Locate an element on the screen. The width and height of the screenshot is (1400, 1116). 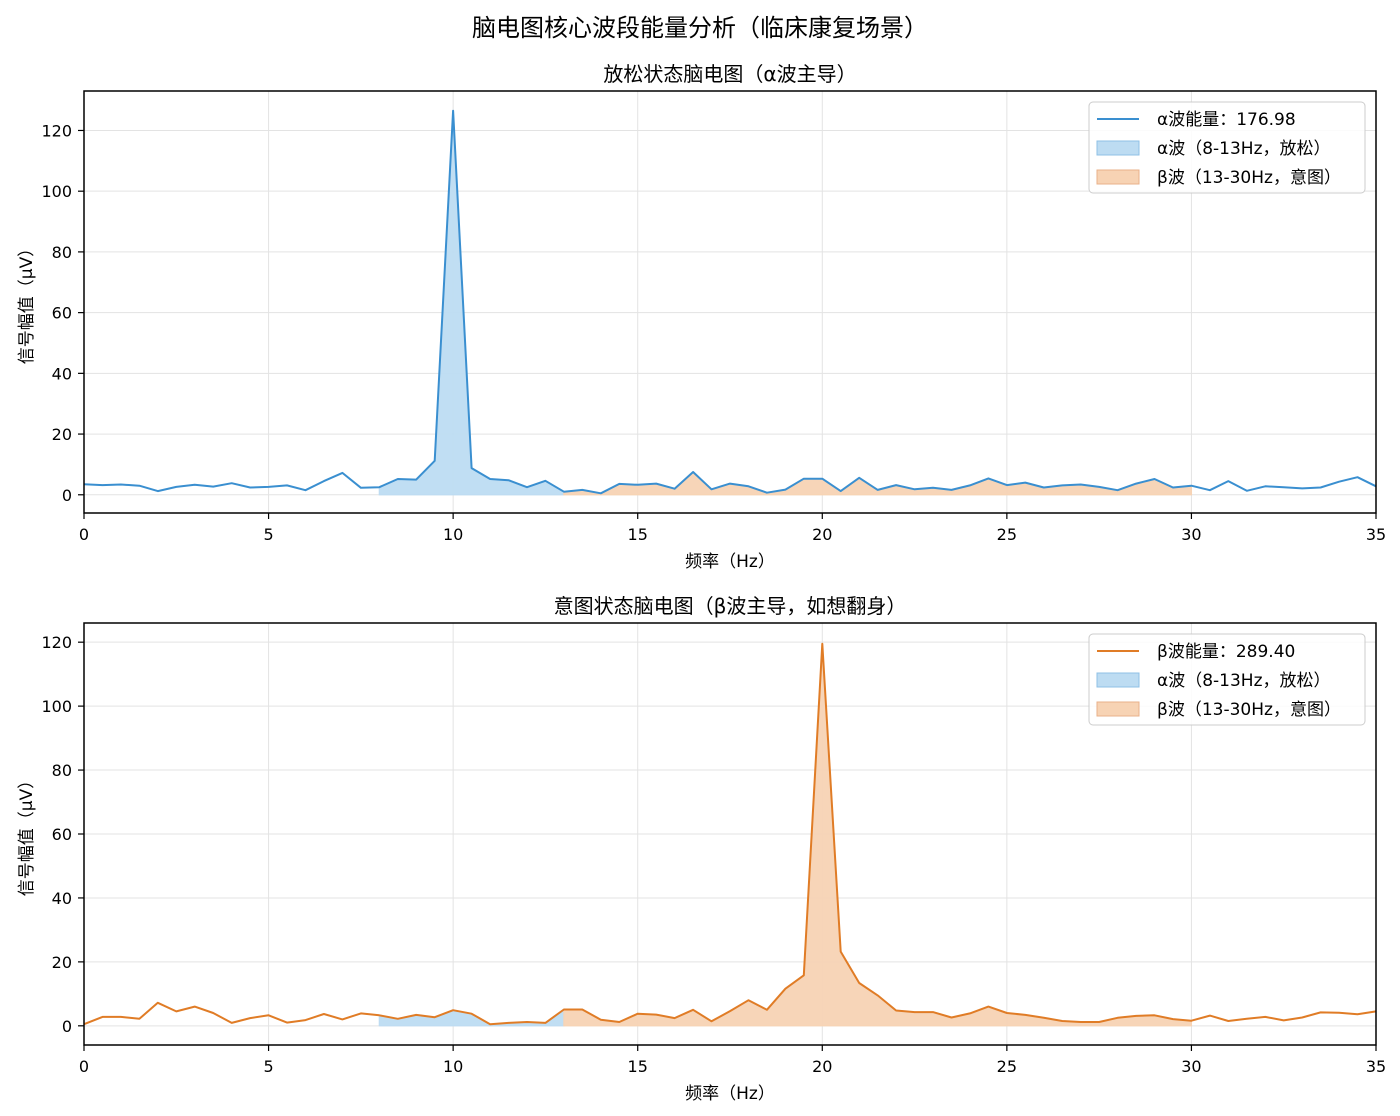
legend: α波能量：176.98 α波（8-13Hz，放松） β波（13-30Hz，意图） is located at coordinates (1227, 147).